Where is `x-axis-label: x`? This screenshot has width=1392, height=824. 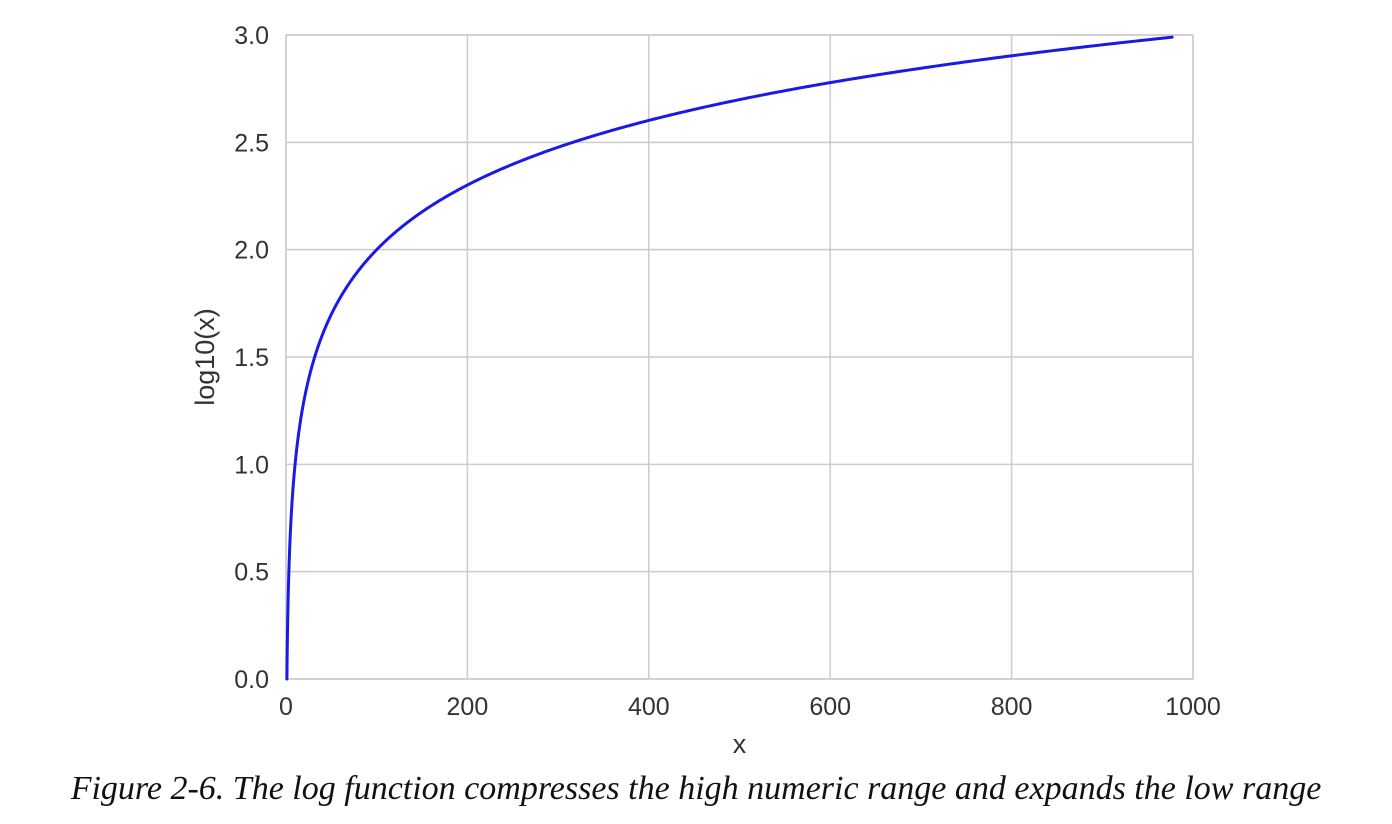 x-axis-label: x is located at coordinates (740, 744).